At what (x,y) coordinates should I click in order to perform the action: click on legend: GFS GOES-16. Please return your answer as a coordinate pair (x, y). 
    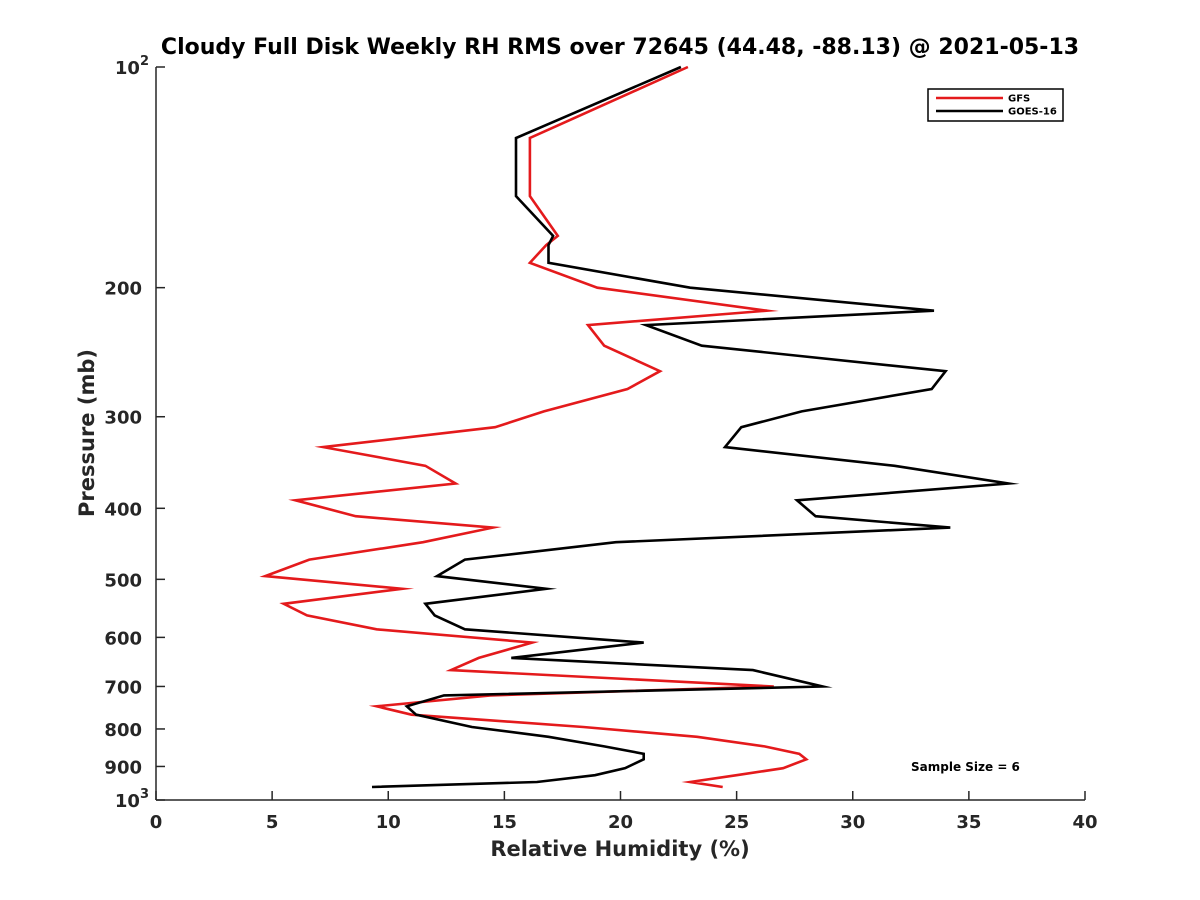
    Looking at the image, I should click on (995, 105).